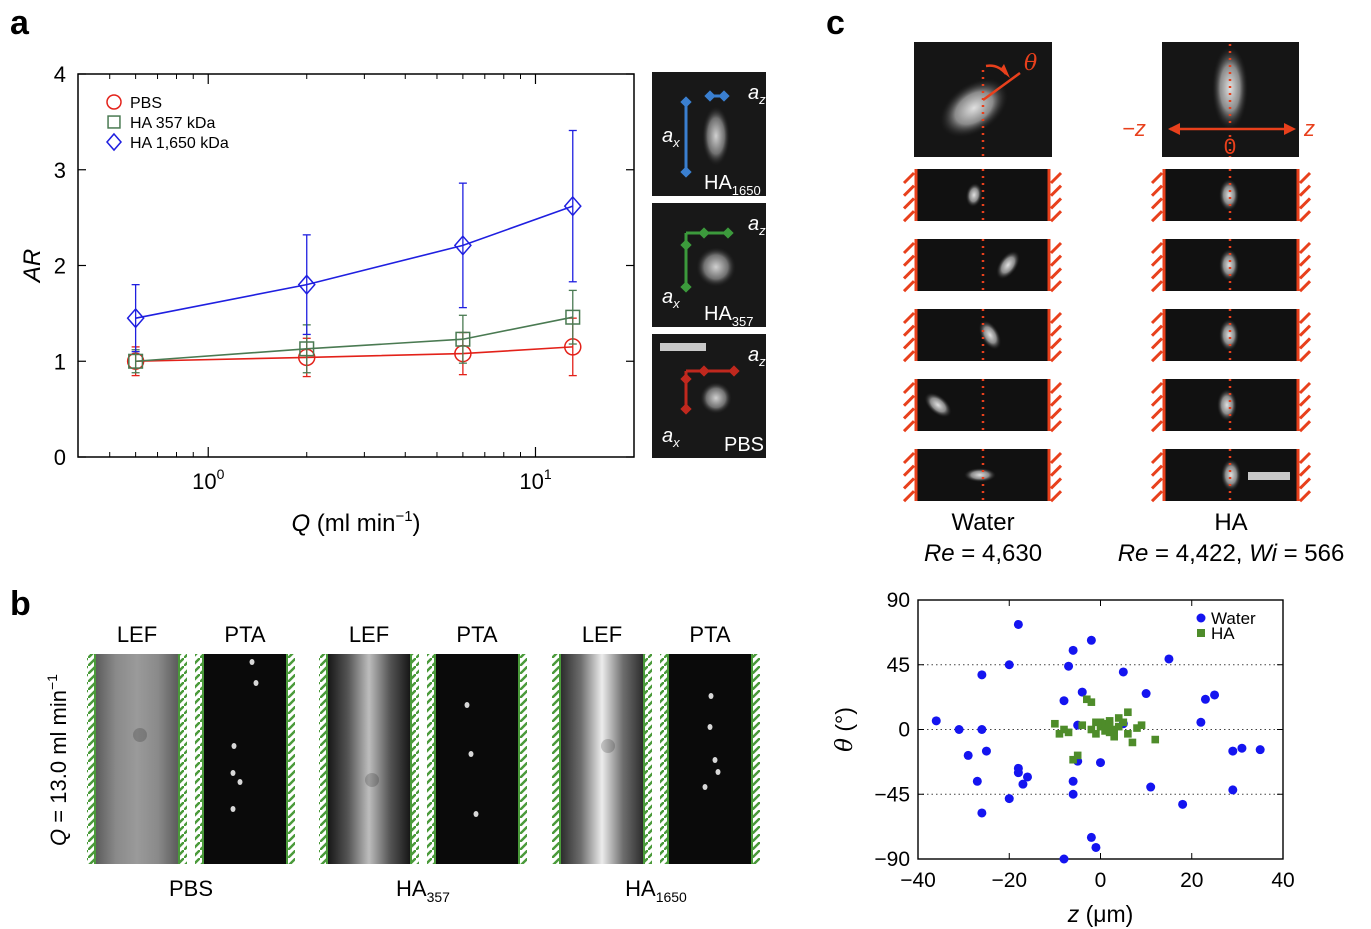 The width and height of the screenshot is (1371, 929). What do you see at coordinates (60, 170) in the screenshot?
I see `y-tick-label: 3` at bounding box center [60, 170].